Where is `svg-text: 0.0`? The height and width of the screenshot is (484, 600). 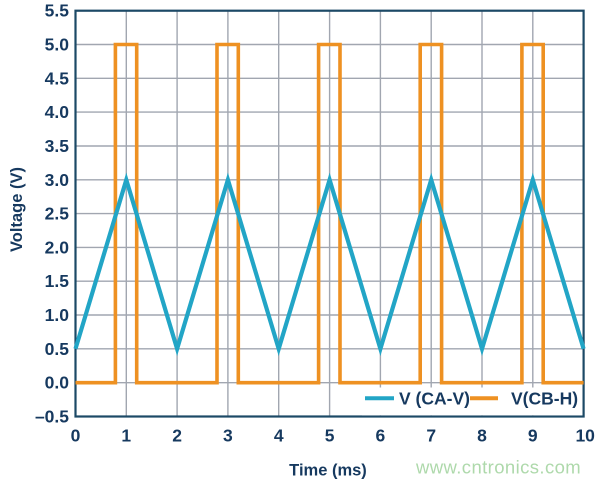
svg-text: 0.0 is located at coordinates (57, 383).